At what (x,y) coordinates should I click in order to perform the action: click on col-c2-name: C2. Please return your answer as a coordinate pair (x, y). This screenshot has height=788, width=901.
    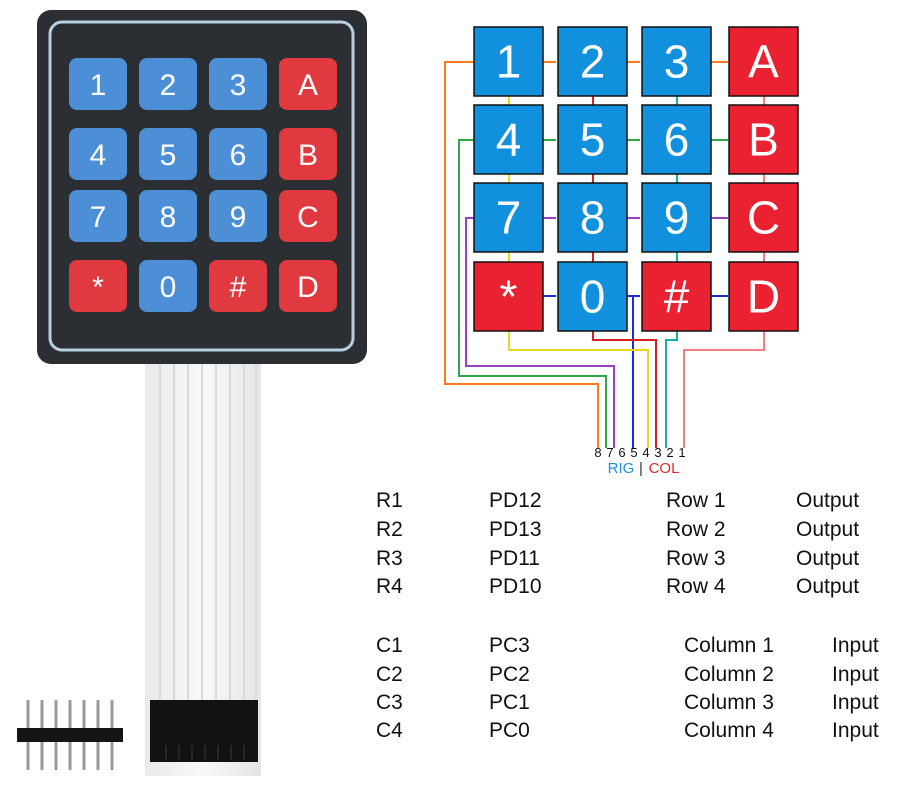
    Looking at the image, I should click on (389, 674).